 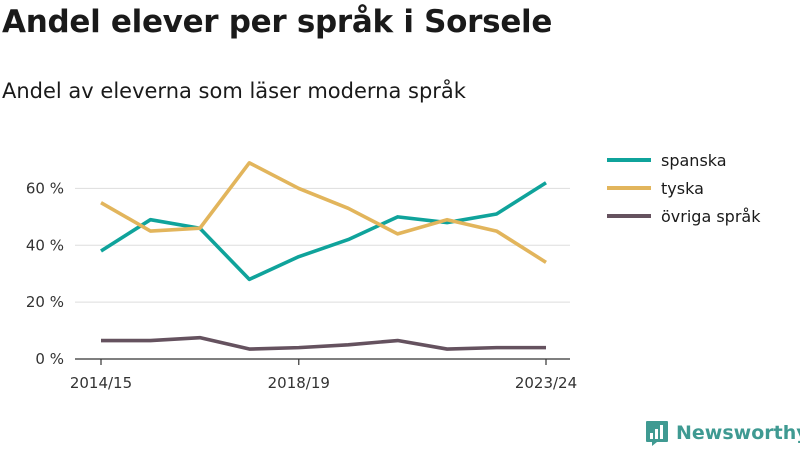 I want to click on legend-label: övriga språk, so click(x=711, y=216).